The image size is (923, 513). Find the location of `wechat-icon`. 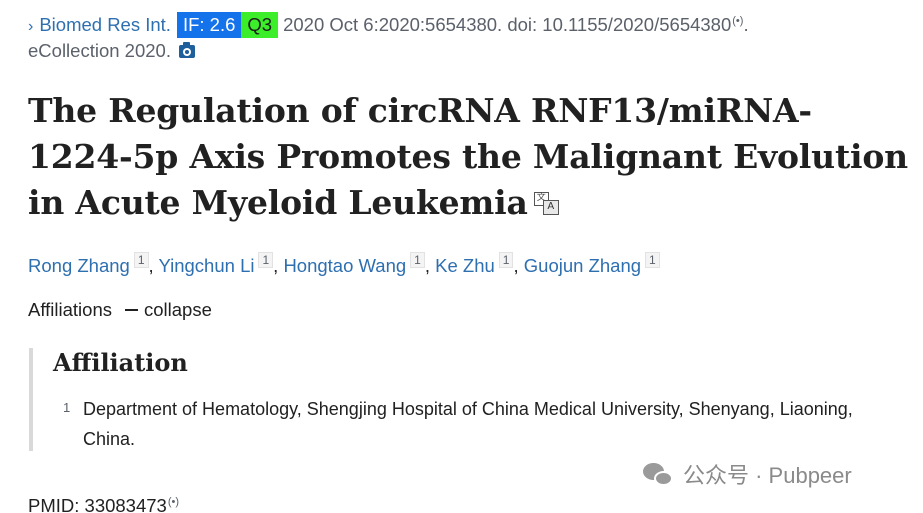

wechat-icon is located at coordinates (659, 475).